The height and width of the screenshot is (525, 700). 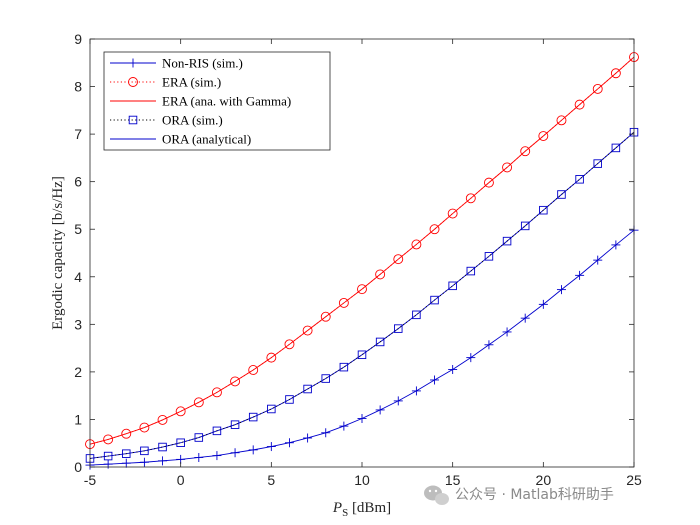 What do you see at coordinates (226, 101) in the screenshot?
I see `legend-label: ERA (ana. with Gamma)` at bounding box center [226, 101].